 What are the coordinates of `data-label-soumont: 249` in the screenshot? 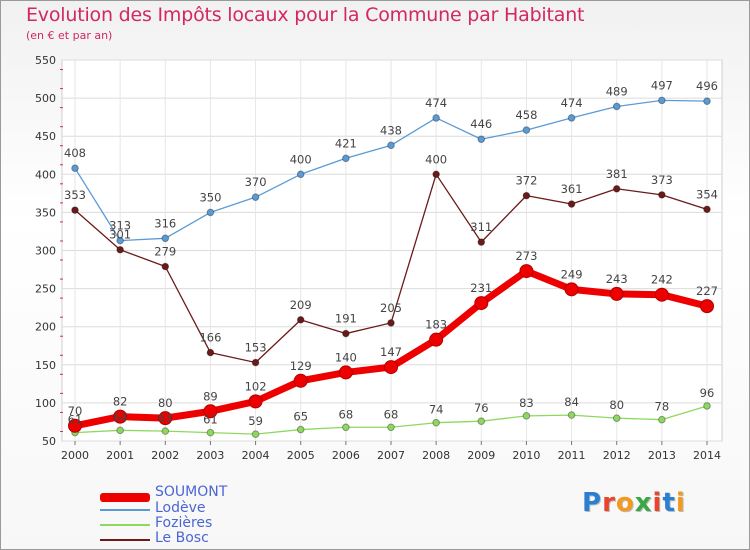 It's located at (572, 274).